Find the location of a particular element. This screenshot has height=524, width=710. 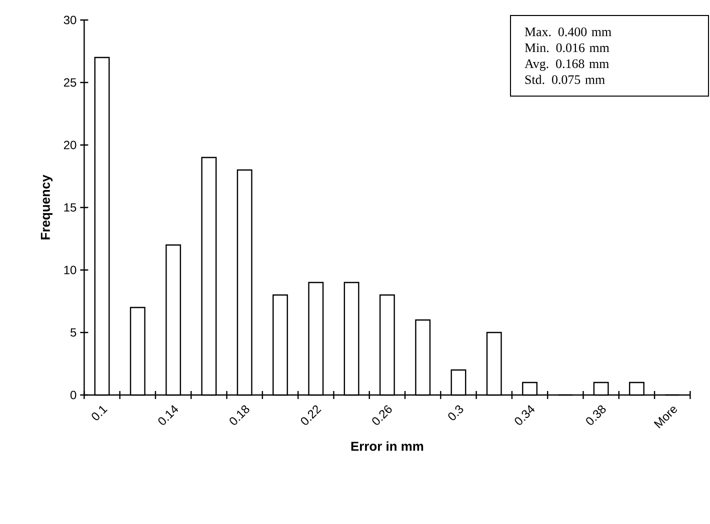

y-tick-label: 0 is located at coordinates (73, 395).